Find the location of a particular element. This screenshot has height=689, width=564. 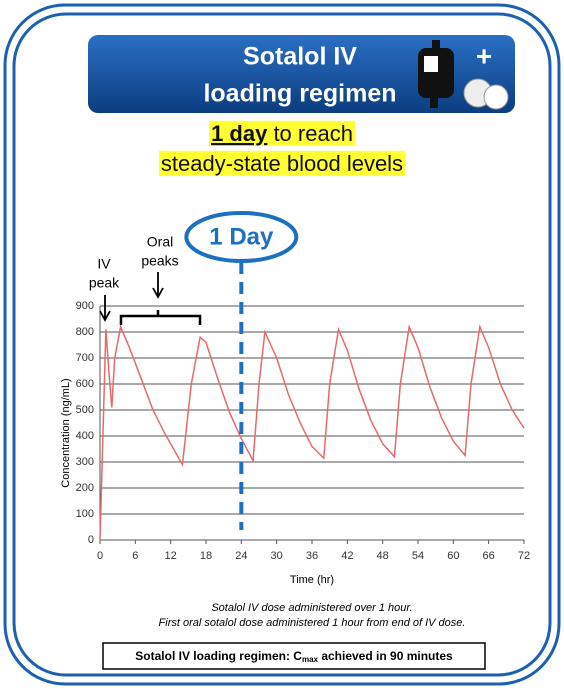

day-marker-label: 1 Day is located at coordinates (241, 236).